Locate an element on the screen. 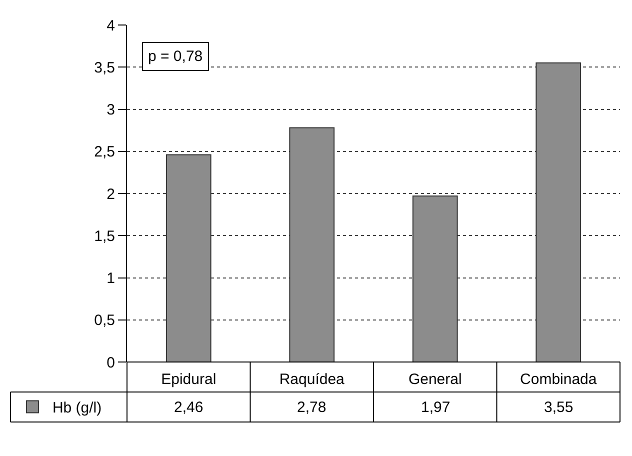 The image size is (632, 456). y-tick-label: 0 is located at coordinates (110, 363).